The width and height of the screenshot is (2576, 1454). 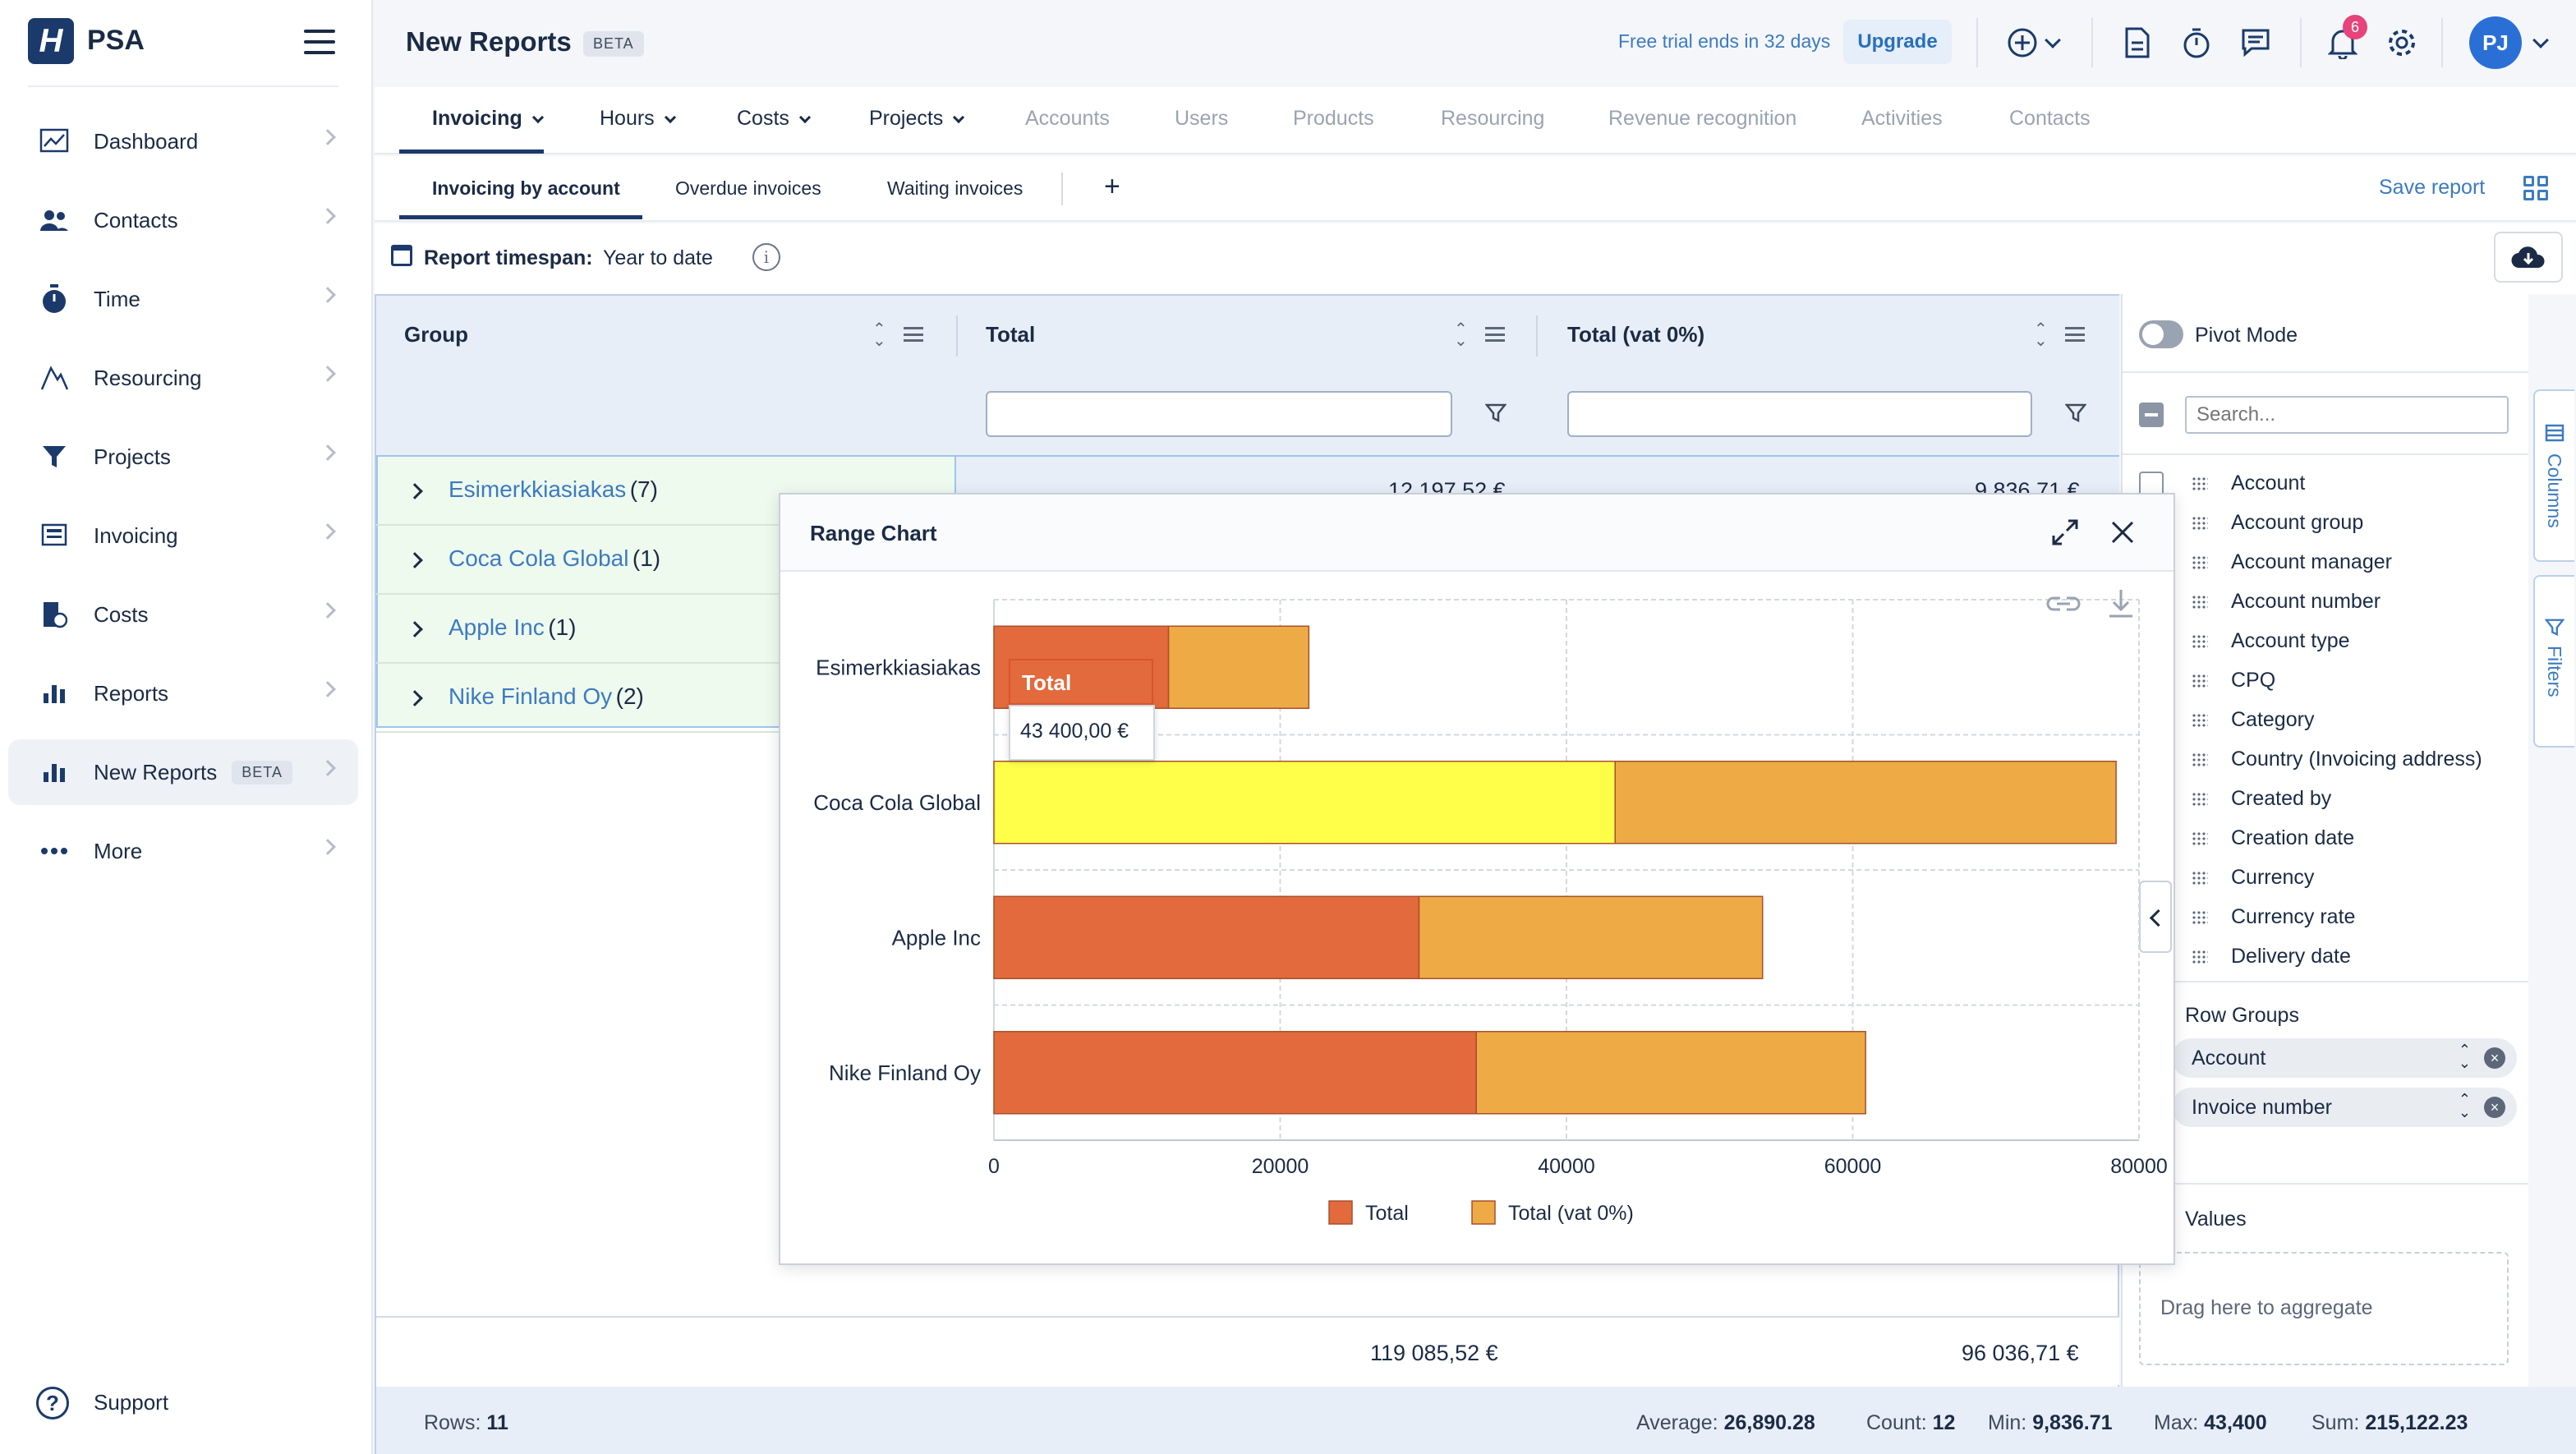 I want to click on sidebar-item-costs: Costs, so click(x=183, y=615).